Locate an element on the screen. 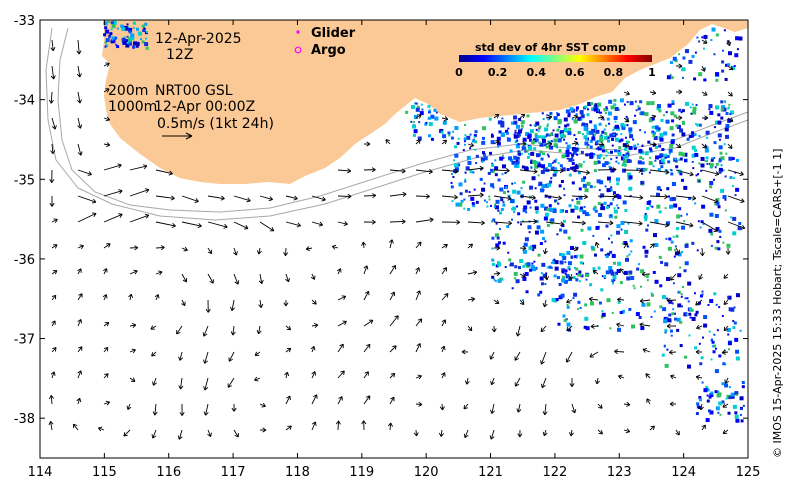 The image size is (791, 492). date-label: 12-Apr-2025 is located at coordinates (198, 39).